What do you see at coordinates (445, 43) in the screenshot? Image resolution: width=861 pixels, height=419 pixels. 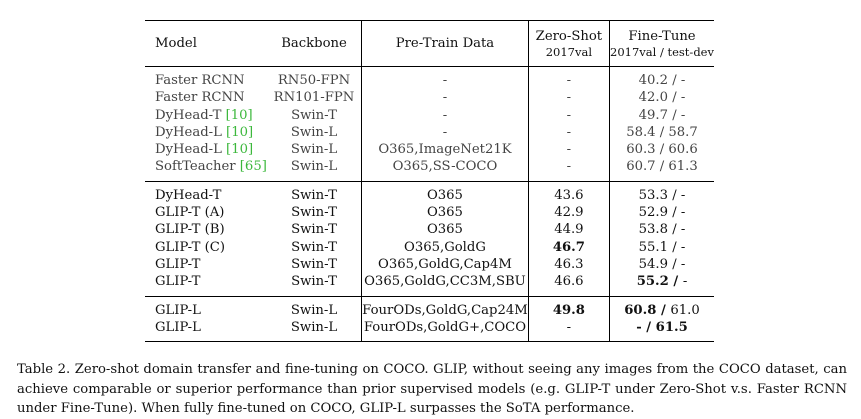 I see `col-header-pretrain: Pre-Train Data` at bounding box center [445, 43].